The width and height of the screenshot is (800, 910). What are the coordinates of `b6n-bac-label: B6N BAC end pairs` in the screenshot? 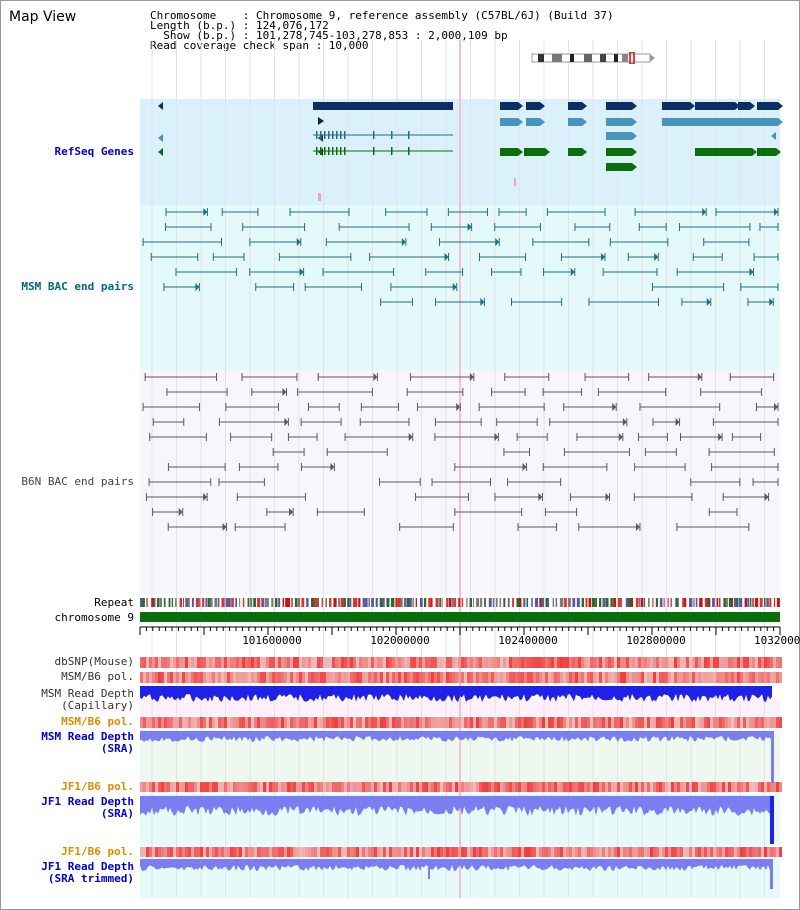 It's located at (77, 481).